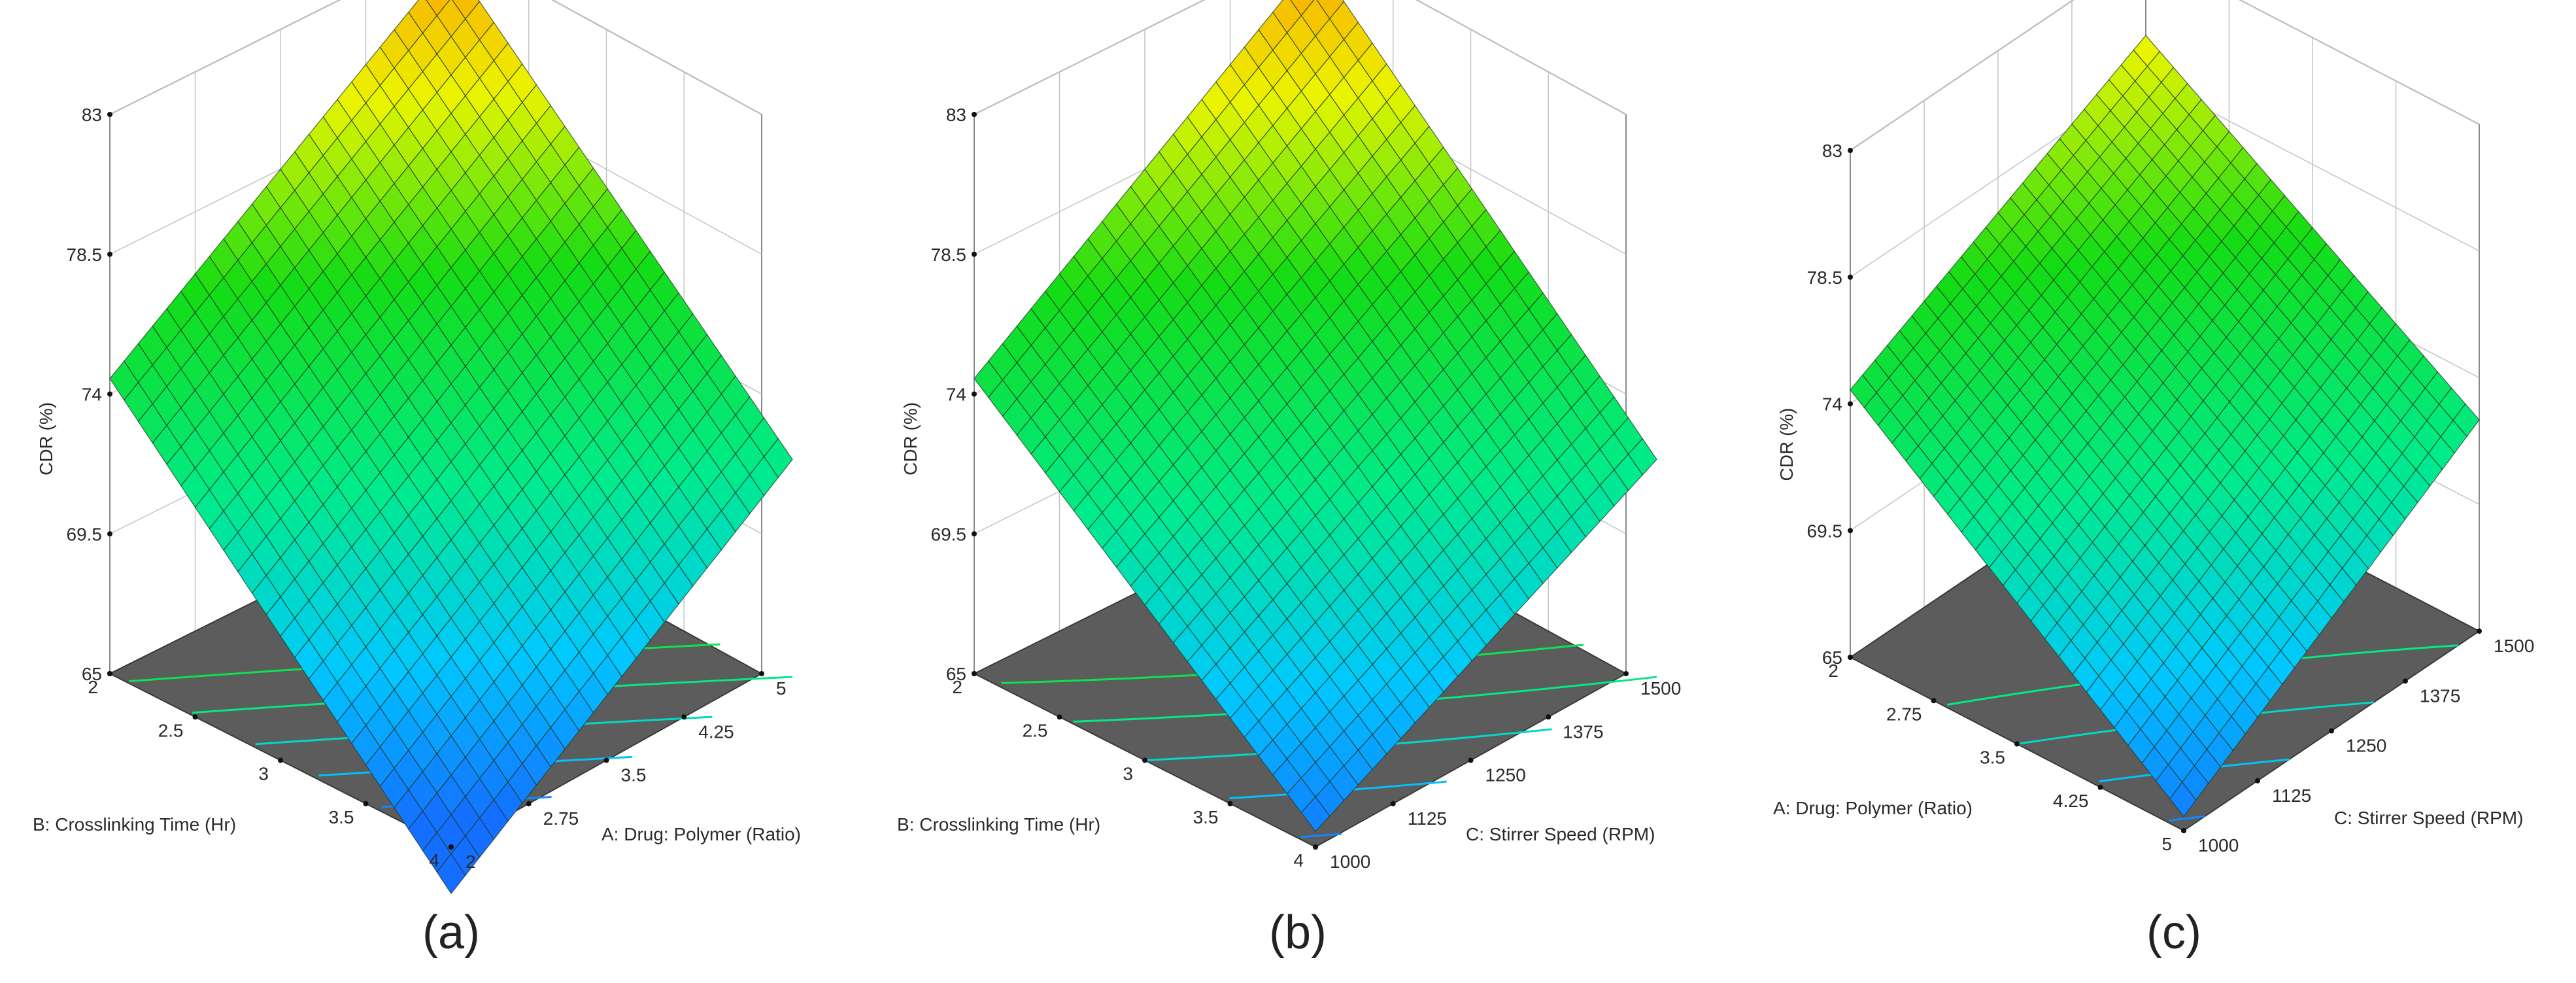 This screenshot has height=983, width=2576. Describe the element at coordinates (1873, 808) in the screenshot. I see `left-axis-title: A: Drug: Polymer (Ratio)` at that location.